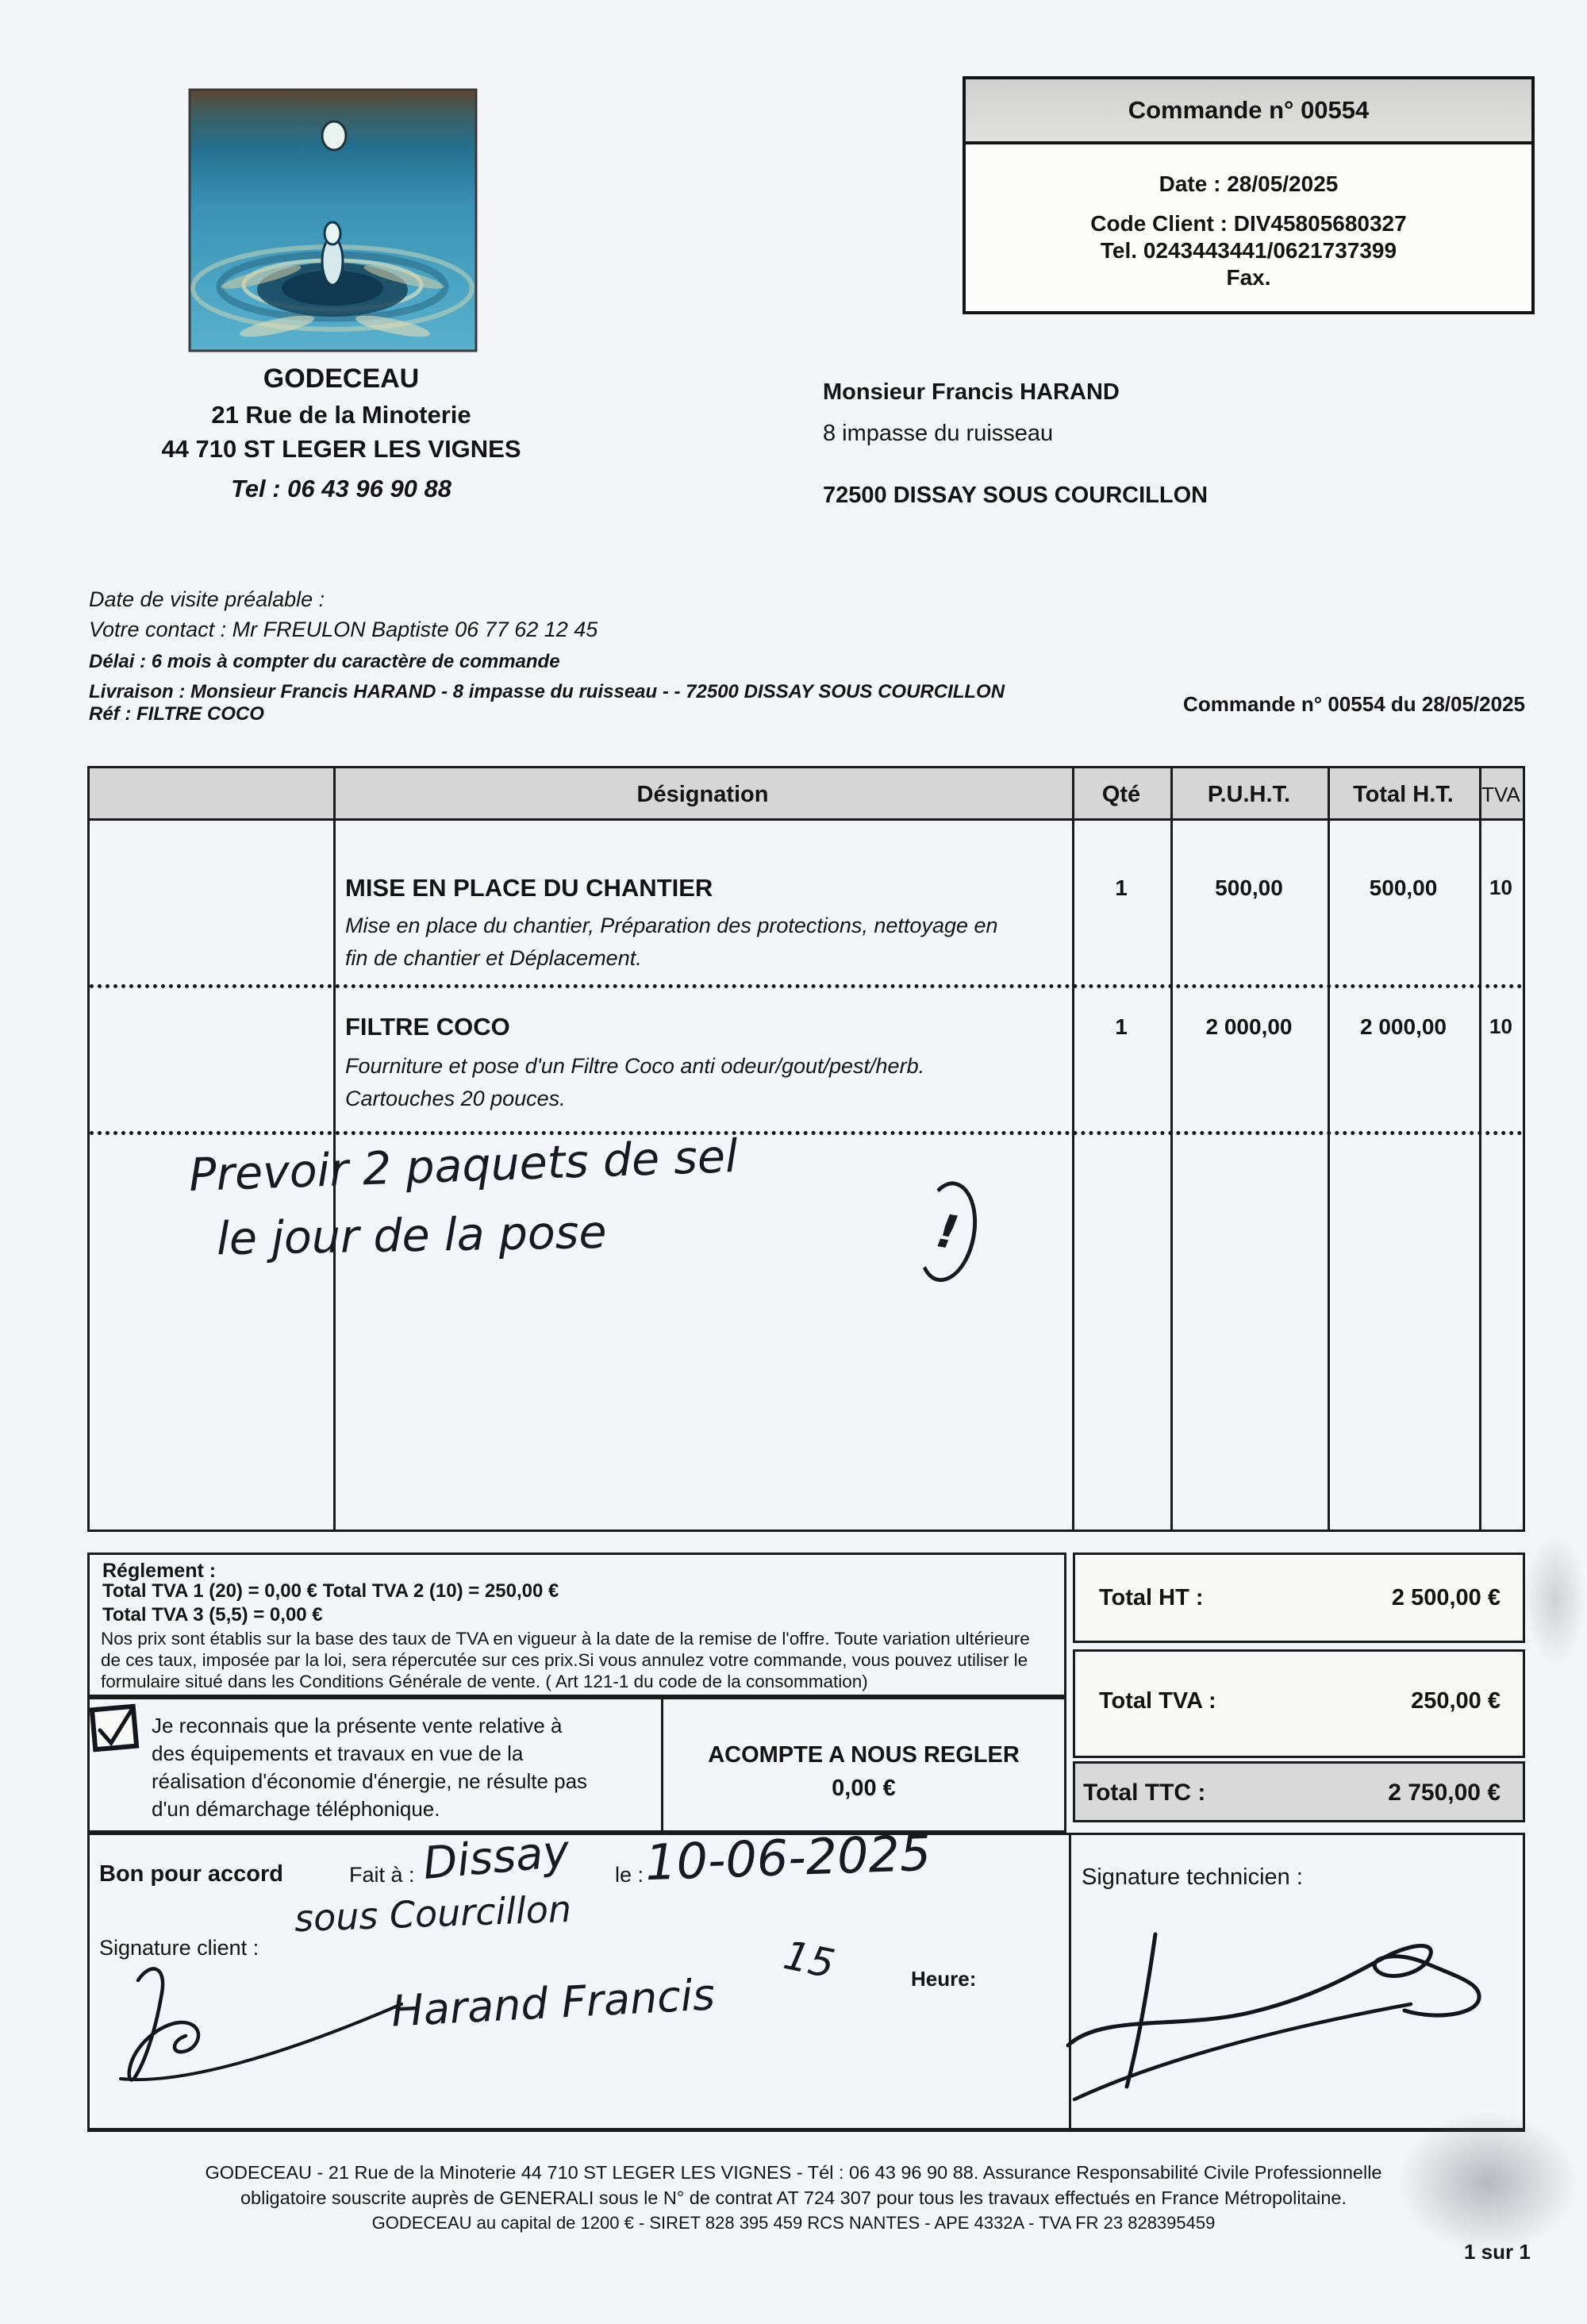 This screenshot has width=1587, height=2324. I want to click on total-ttc-value: 2 750,00 €, so click(1444, 1793).